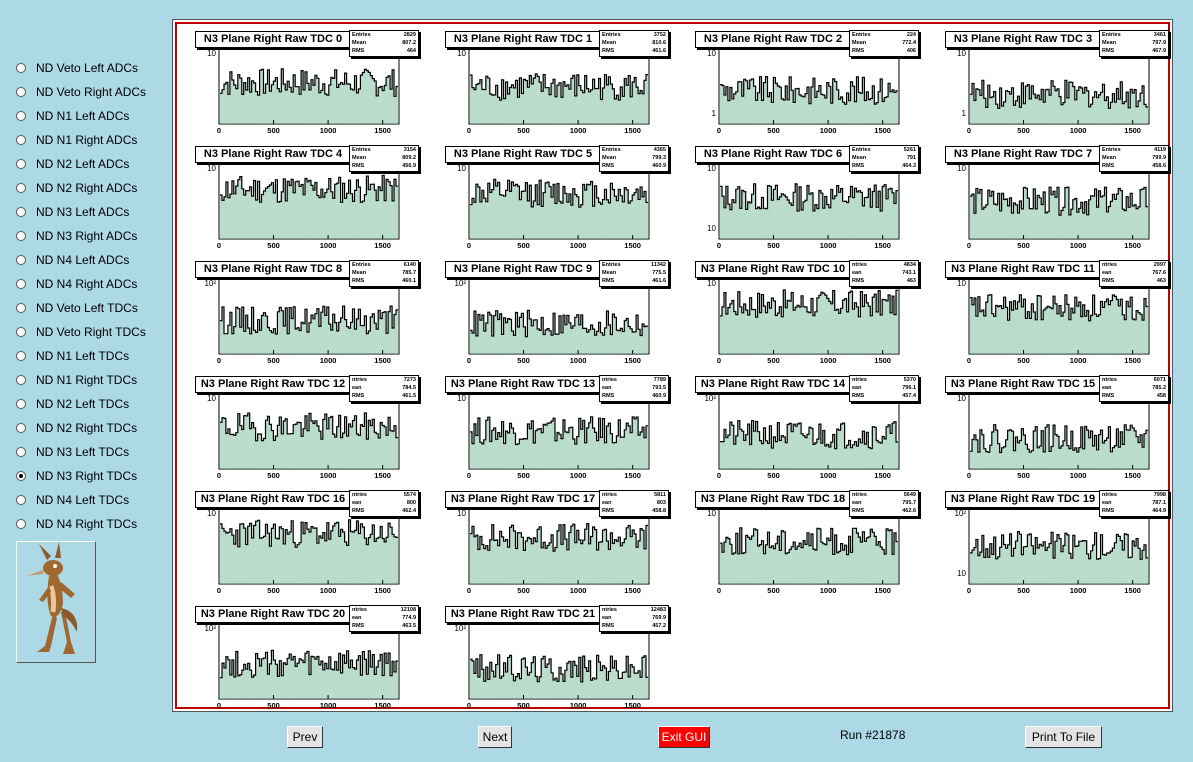 The height and width of the screenshot is (762, 1193). What do you see at coordinates (91, 308) in the screenshot?
I see `radio-nd-veto-left-tdcs: ND Veto Left TDCs` at bounding box center [91, 308].